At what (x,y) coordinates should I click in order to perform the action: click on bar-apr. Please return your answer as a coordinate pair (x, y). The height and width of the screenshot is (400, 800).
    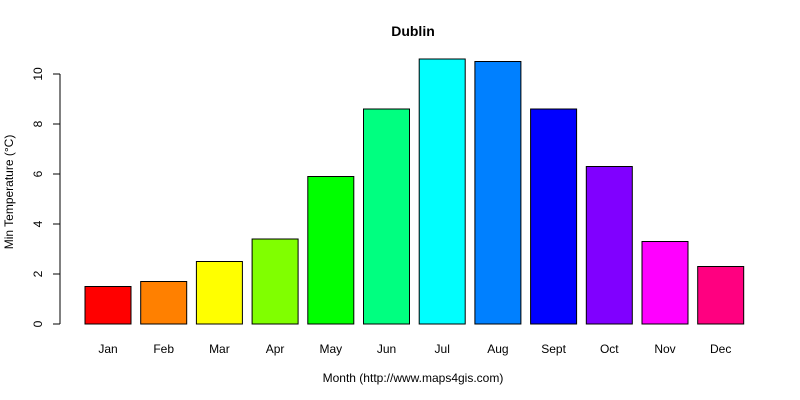
    Looking at the image, I should click on (275, 281).